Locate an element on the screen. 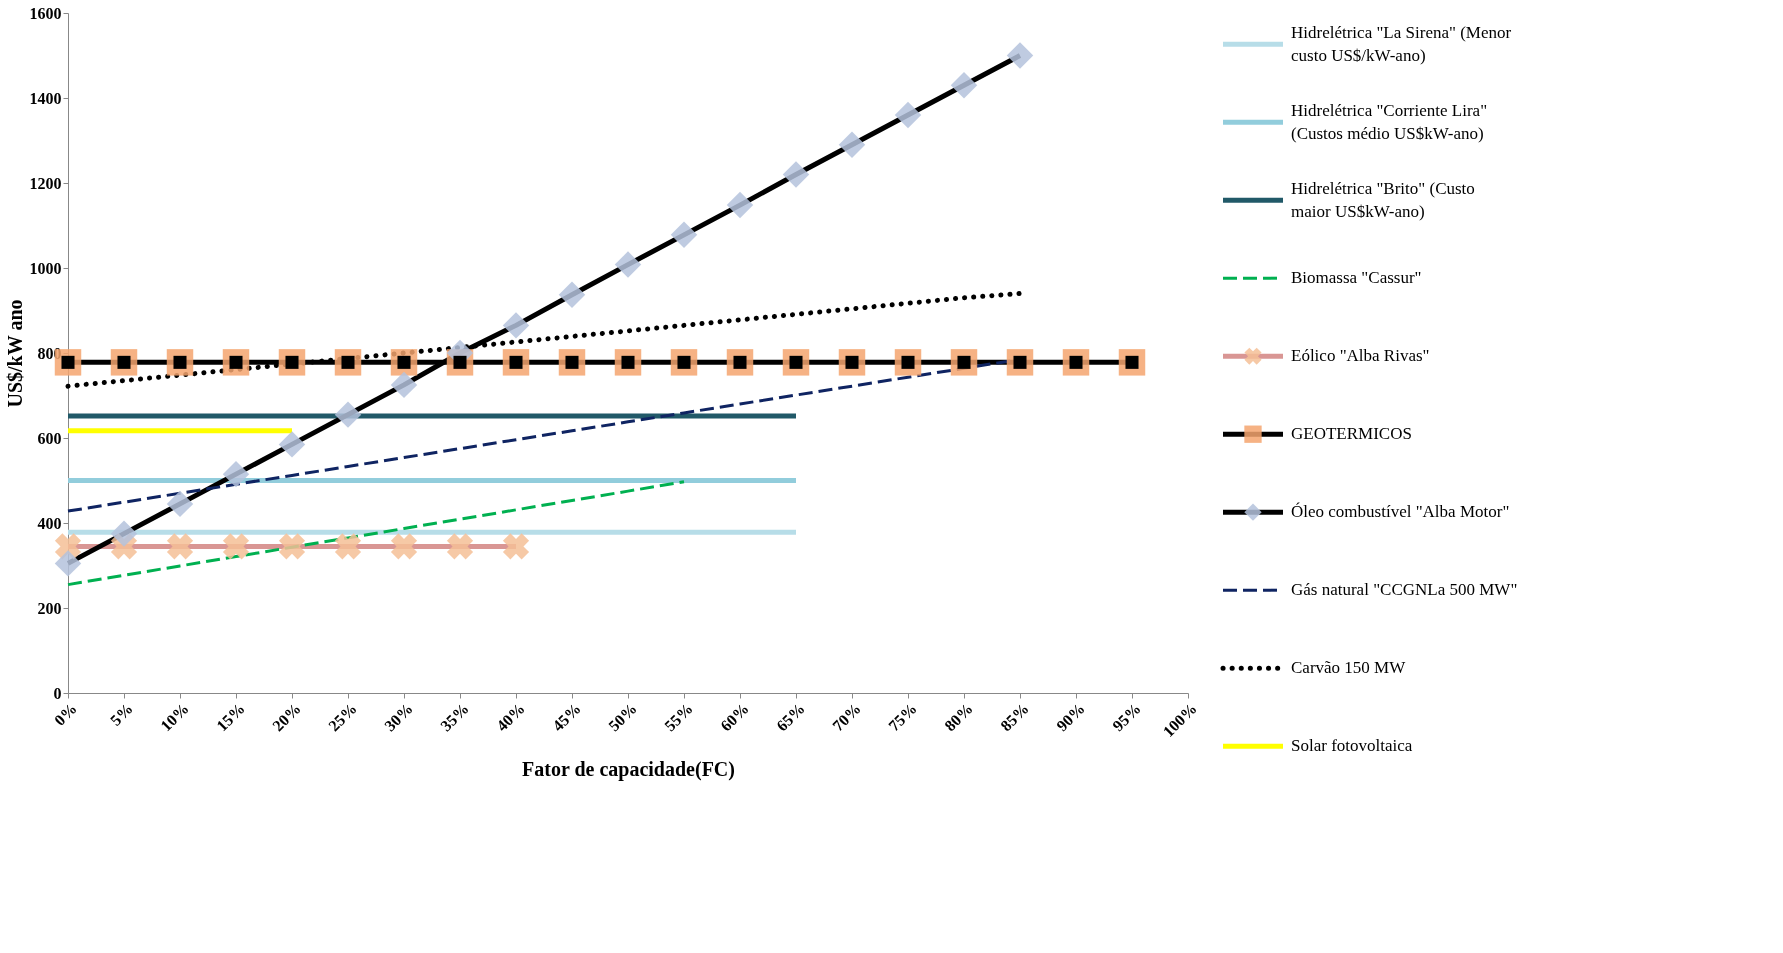 The width and height of the screenshot is (1783, 953). y-tick-label: 800 is located at coordinates (49, 353).